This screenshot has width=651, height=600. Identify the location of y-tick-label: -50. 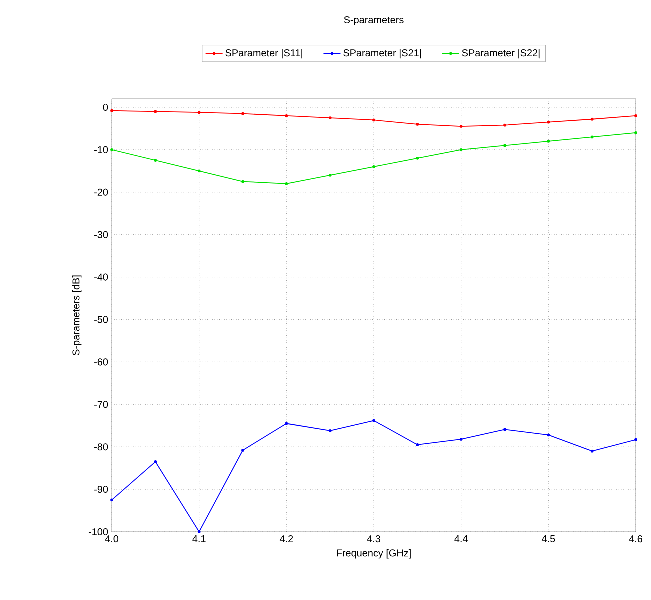
(101, 320).